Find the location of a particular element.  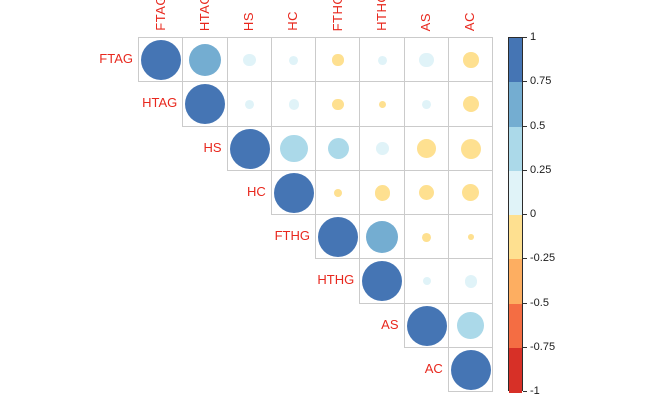

matrix-cell-FTAG-HC is located at coordinates (293, 60).